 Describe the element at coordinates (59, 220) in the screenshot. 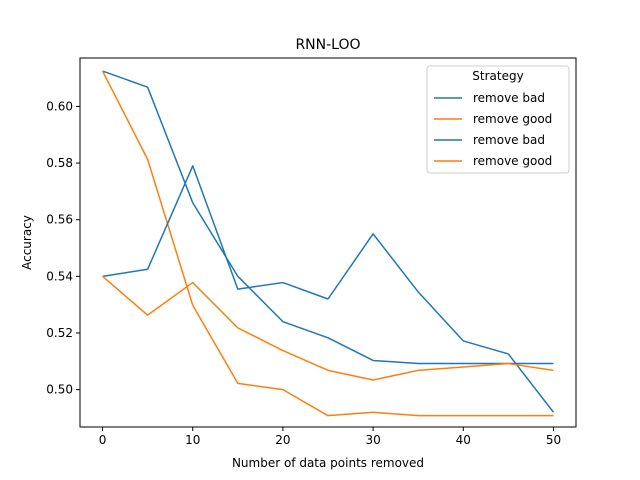

I see `y-tick-label: 0.56` at that location.